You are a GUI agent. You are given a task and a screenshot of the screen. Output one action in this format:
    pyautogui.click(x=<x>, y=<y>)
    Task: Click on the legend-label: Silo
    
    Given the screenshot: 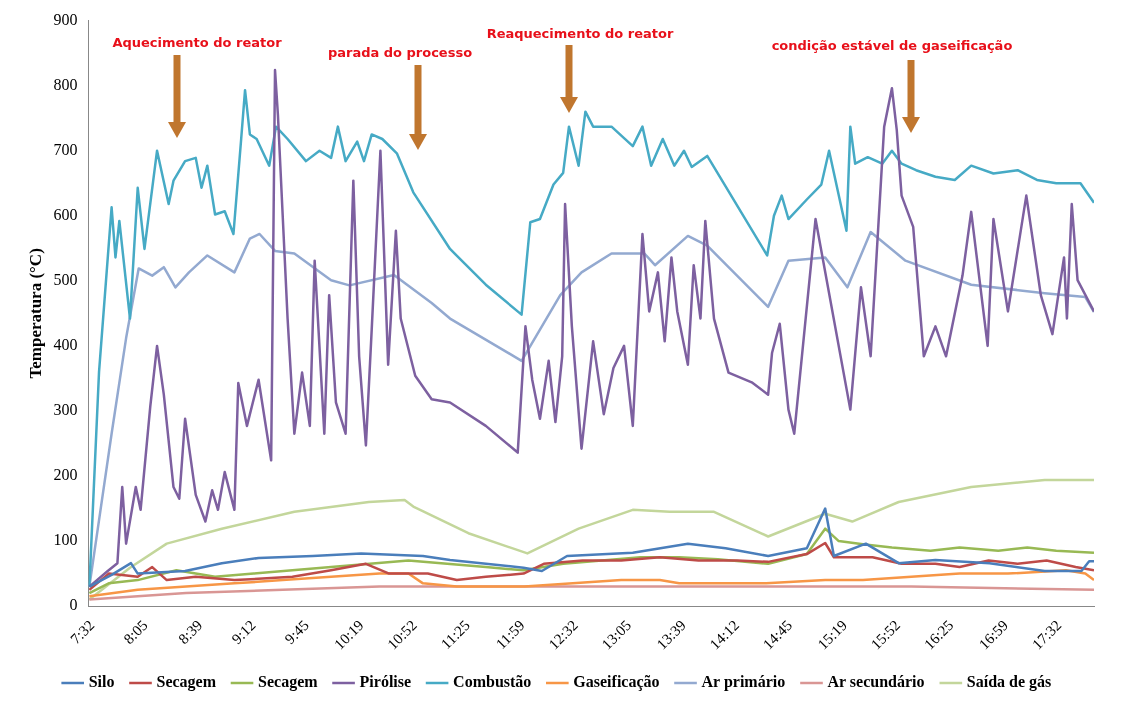 What is the action you would take?
    pyautogui.click(x=101, y=682)
    